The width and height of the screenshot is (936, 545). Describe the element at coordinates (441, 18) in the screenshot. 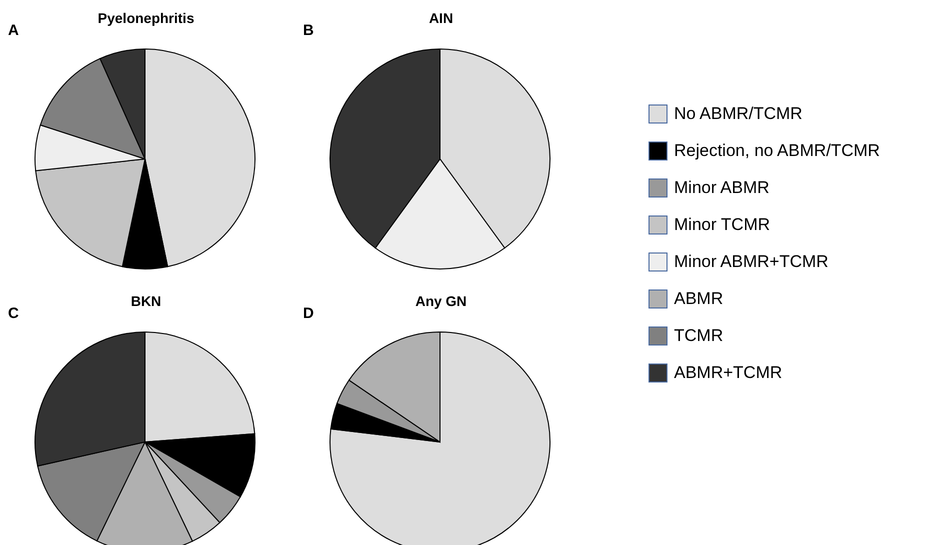

I see `chart-title: AIN` at that location.